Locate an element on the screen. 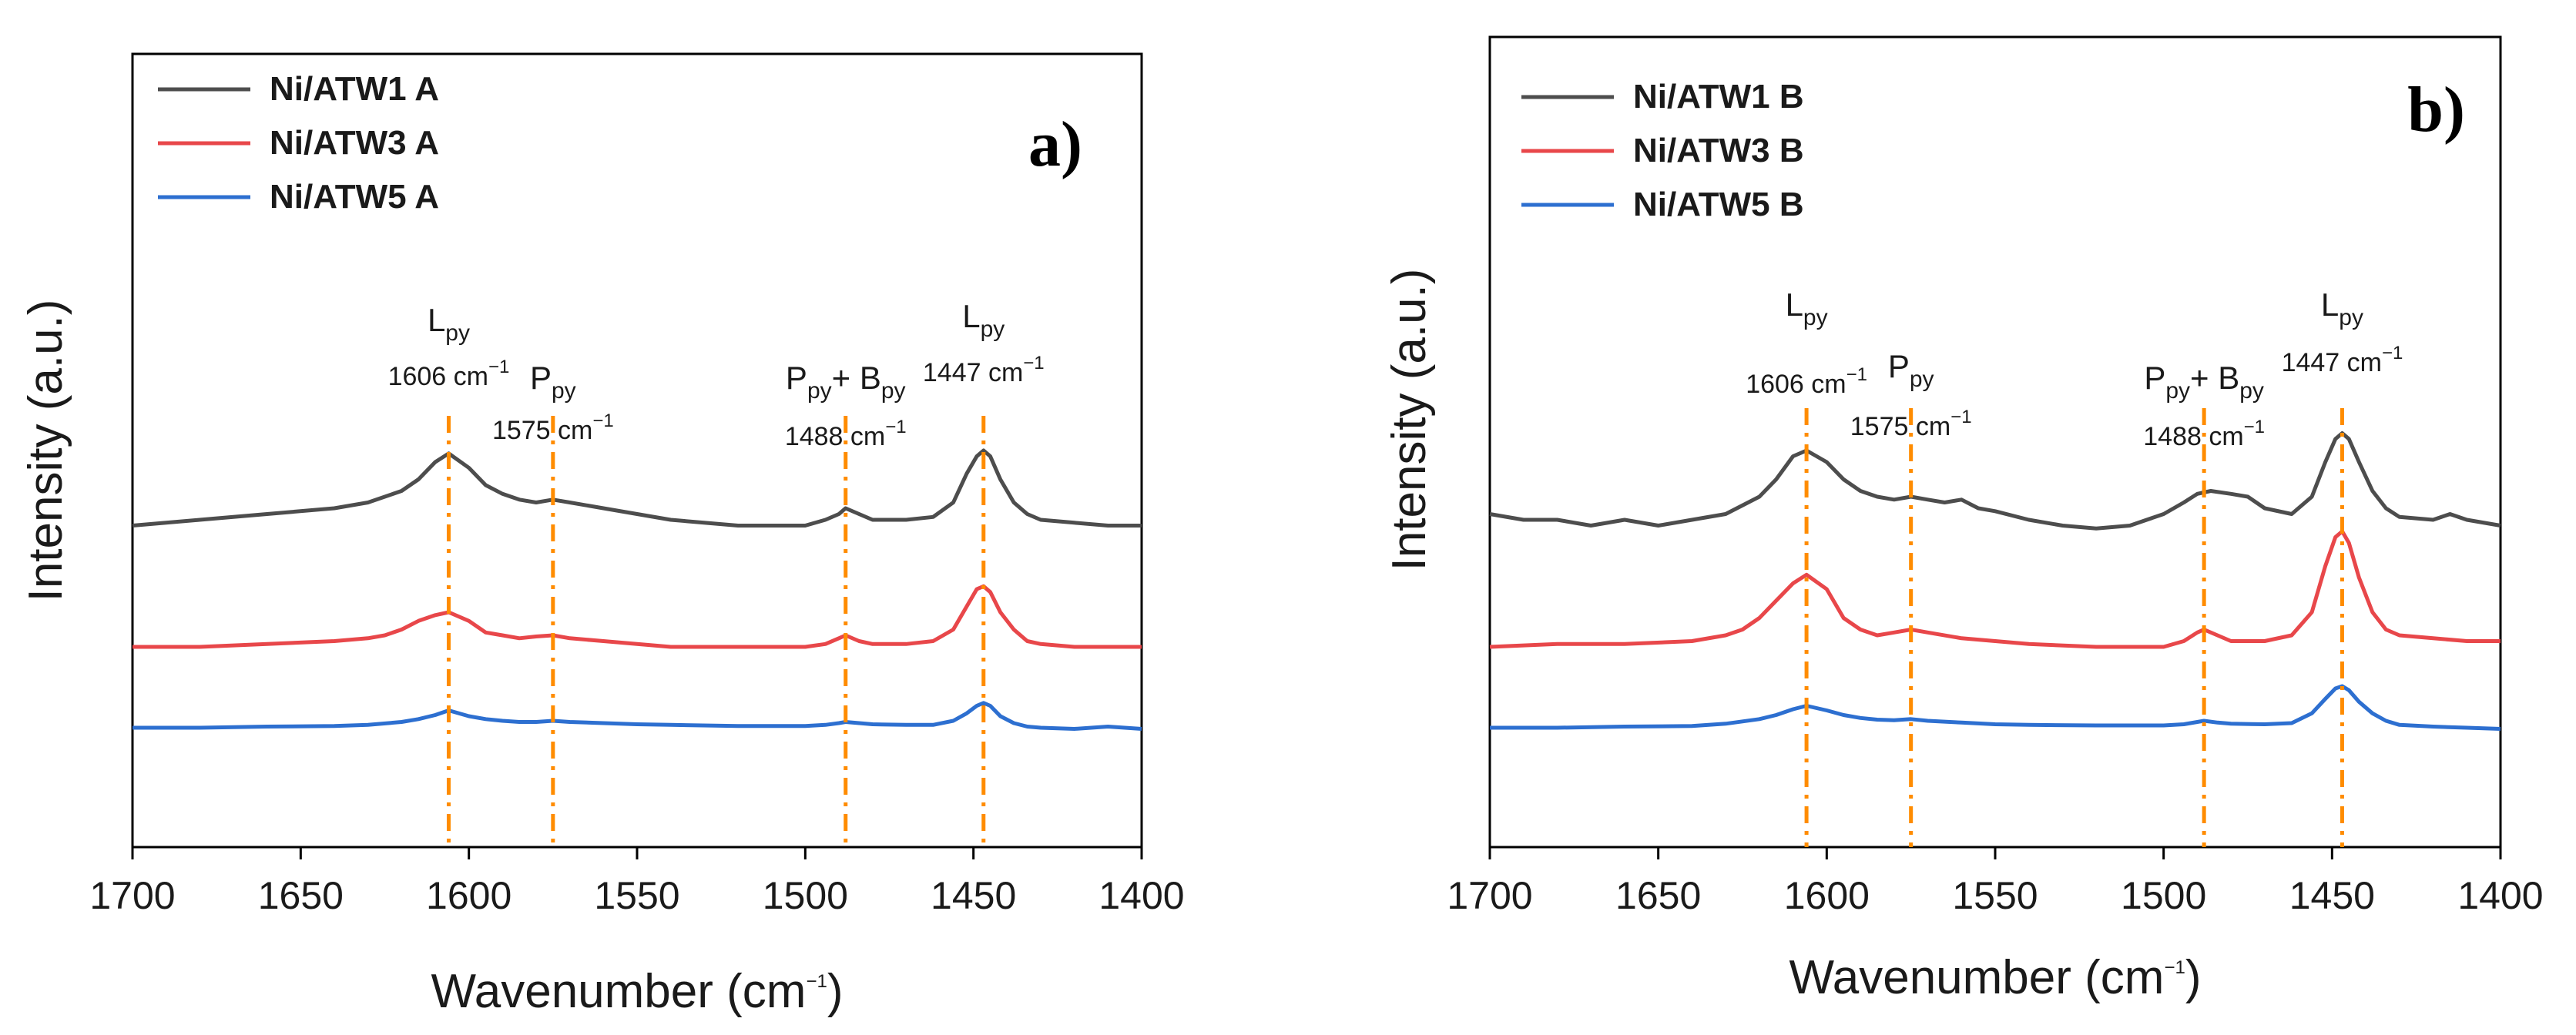  legend-label: Ni/ATW3 A is located at coordinates (354, 143).